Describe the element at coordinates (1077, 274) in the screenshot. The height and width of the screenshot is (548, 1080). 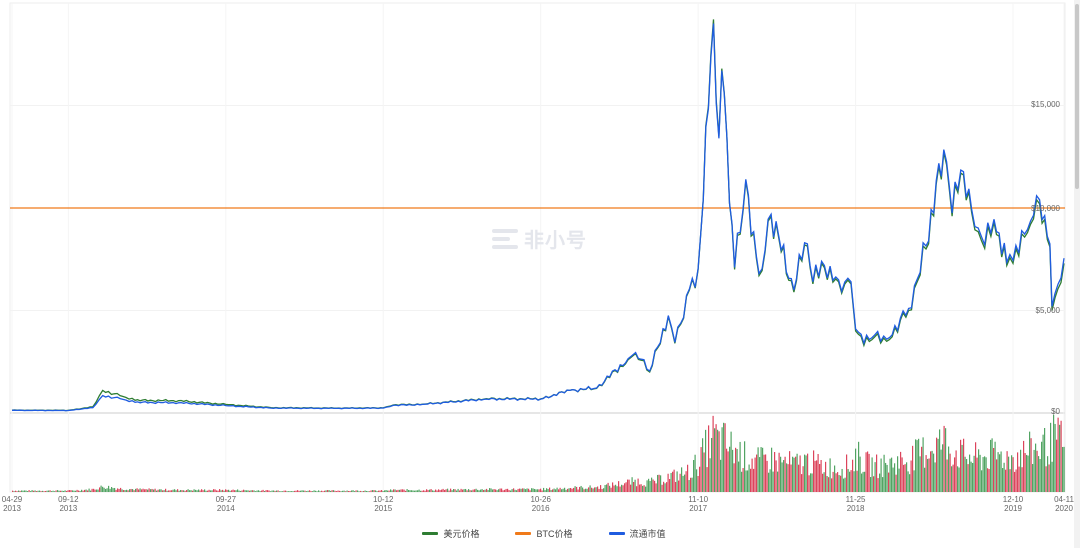
I see `scrollbar` at that location.